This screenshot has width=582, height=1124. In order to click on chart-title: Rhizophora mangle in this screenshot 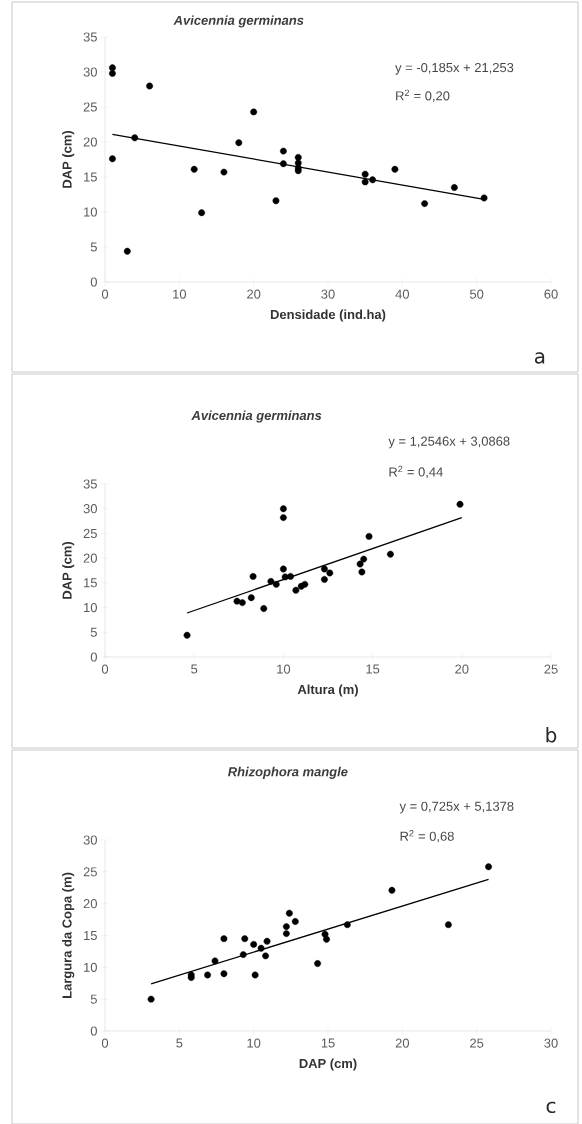, I will do `click(288, 772)`.